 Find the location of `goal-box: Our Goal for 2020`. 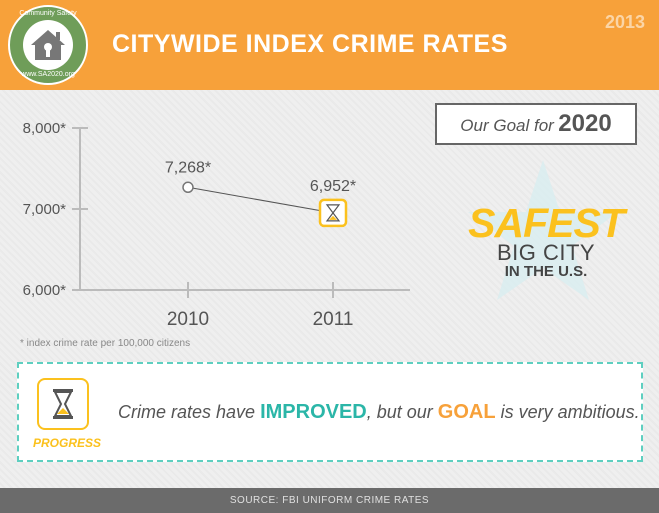

goal-box: Our Goal for 2020 is located at coordinates (536, 124).